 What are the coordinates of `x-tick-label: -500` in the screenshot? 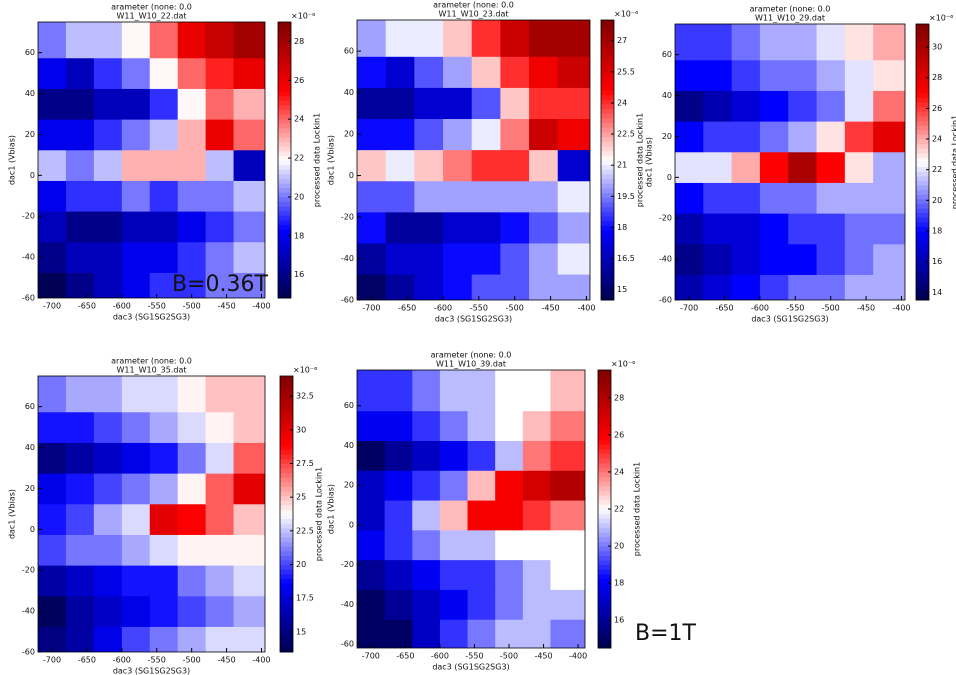 It's located at (831, 308).